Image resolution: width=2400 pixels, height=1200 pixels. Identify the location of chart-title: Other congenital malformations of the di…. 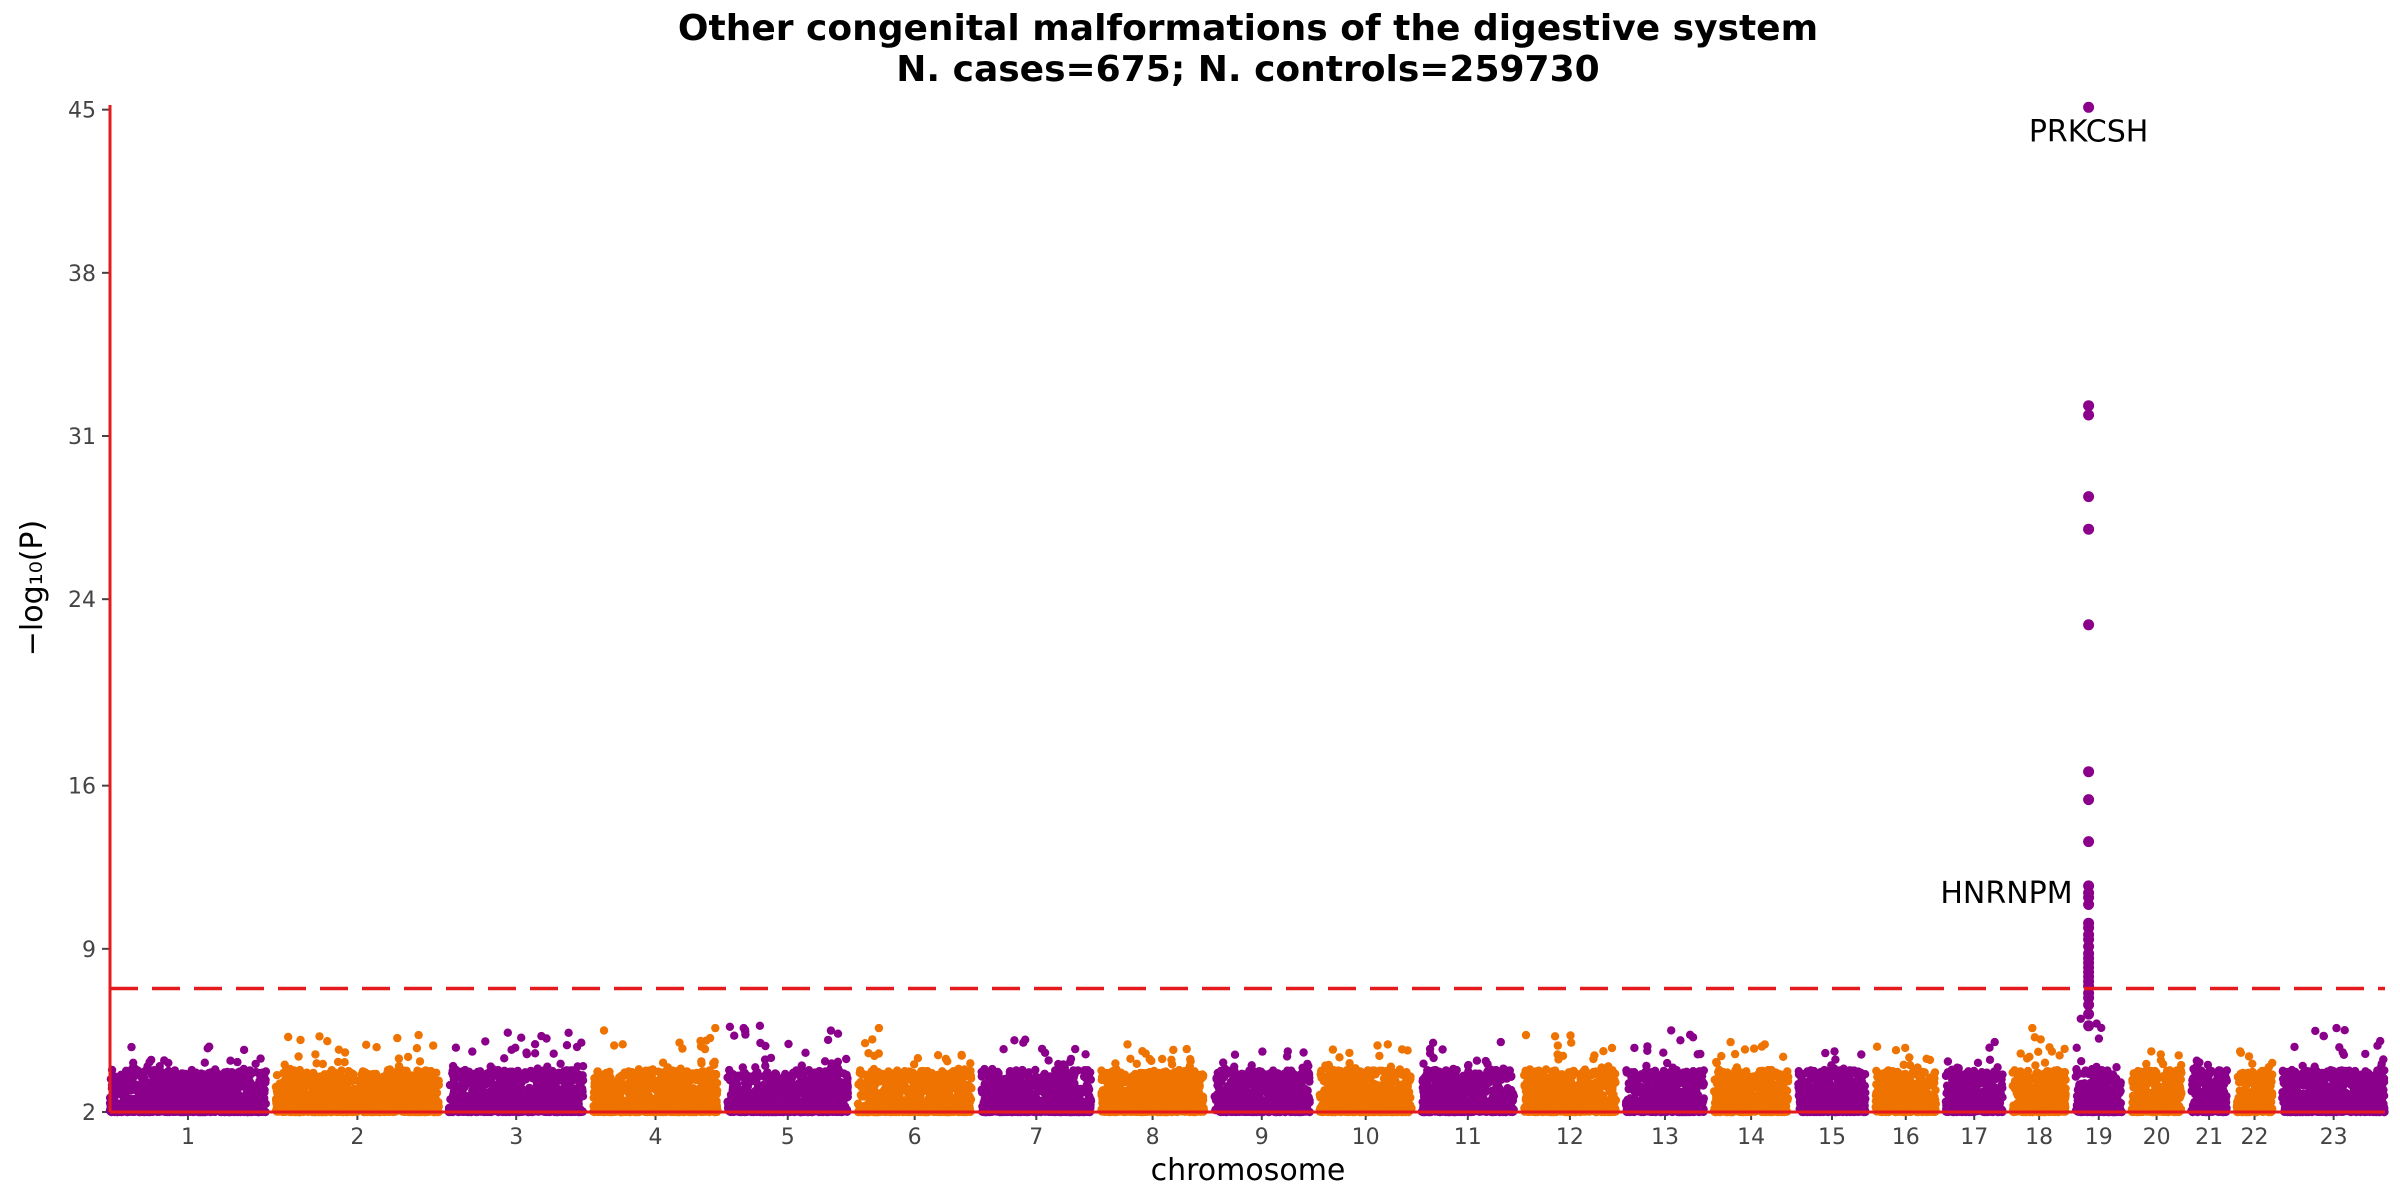
(1248, 28).